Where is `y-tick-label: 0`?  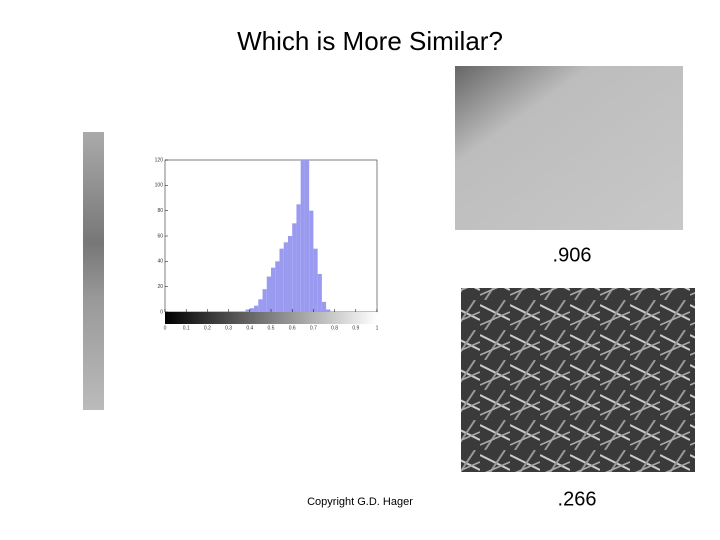 y-tick-label: 0 is located at coordinates (161, 312).